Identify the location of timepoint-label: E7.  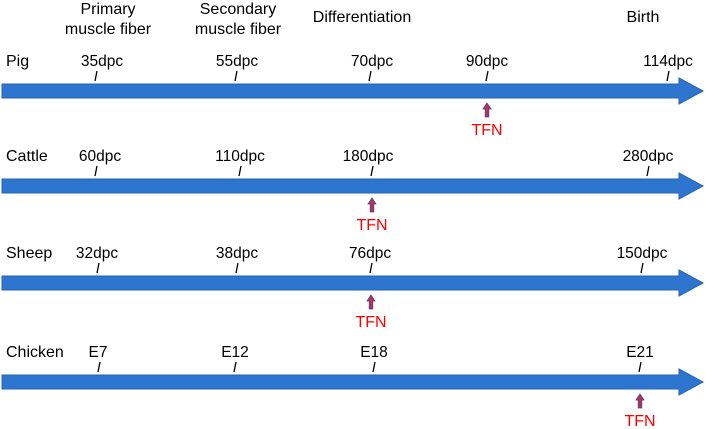
(98, 352).